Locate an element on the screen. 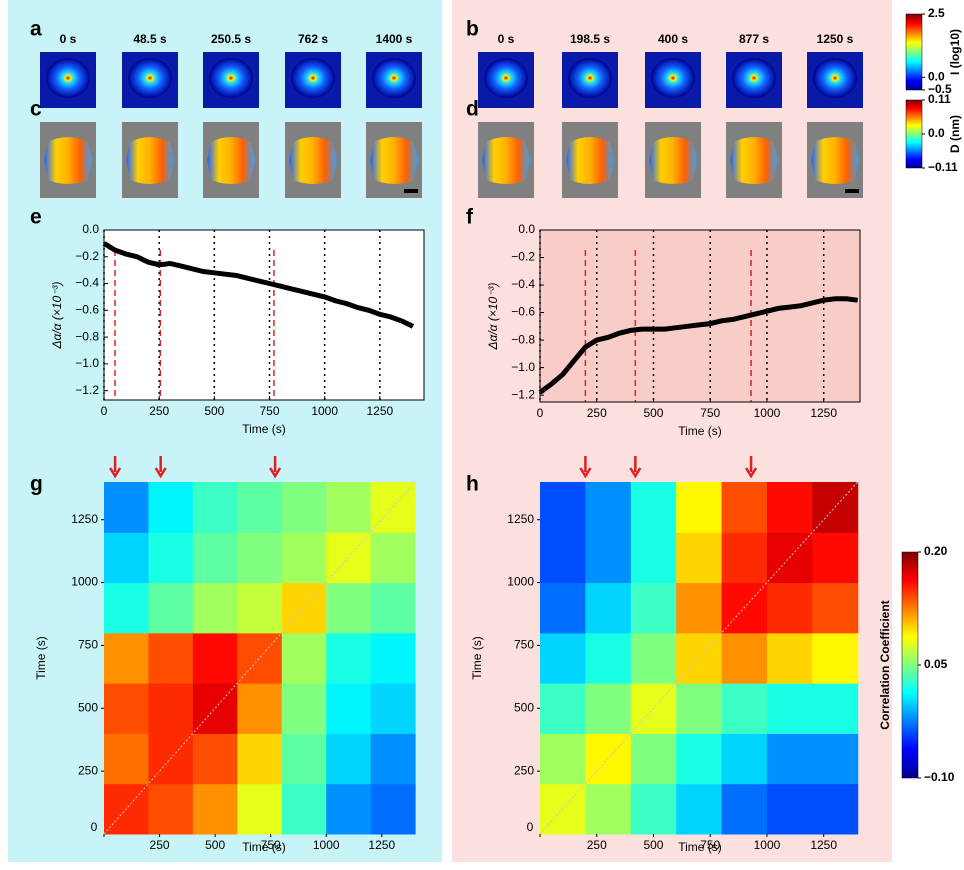 The height and width of the screenshot is (870, 964). y-tick-label: −0.4 is located at coordinates (87, 283).